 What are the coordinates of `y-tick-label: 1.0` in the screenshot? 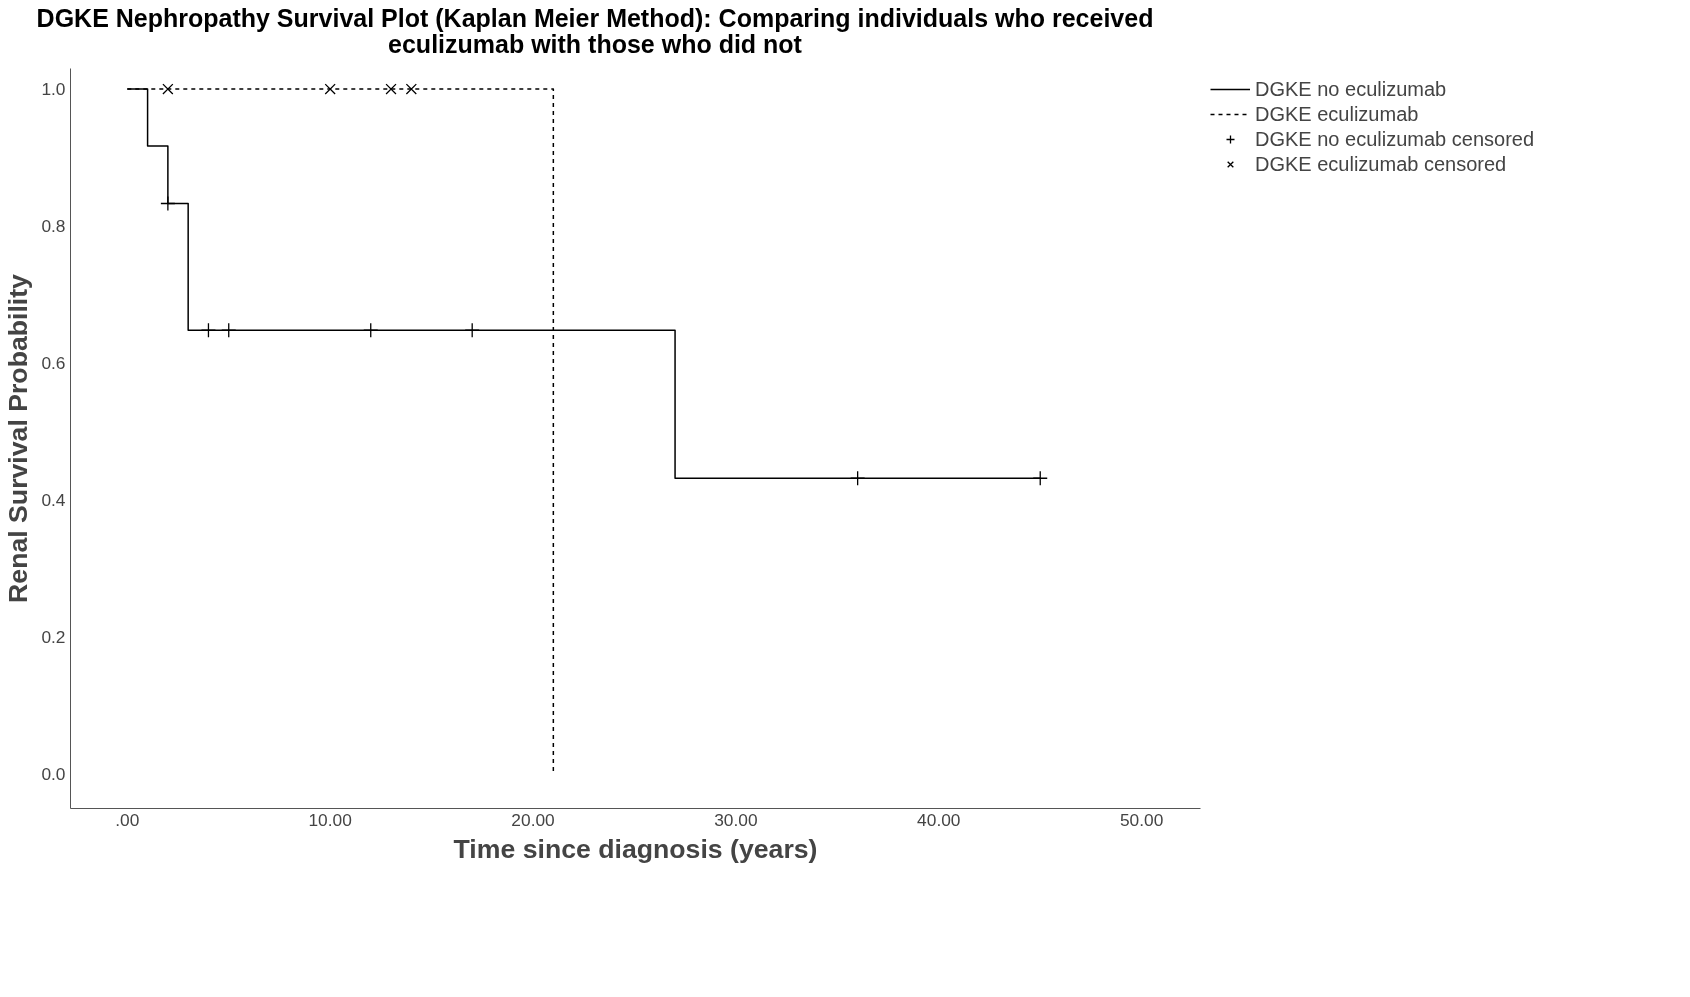 It's located at (53, 88).